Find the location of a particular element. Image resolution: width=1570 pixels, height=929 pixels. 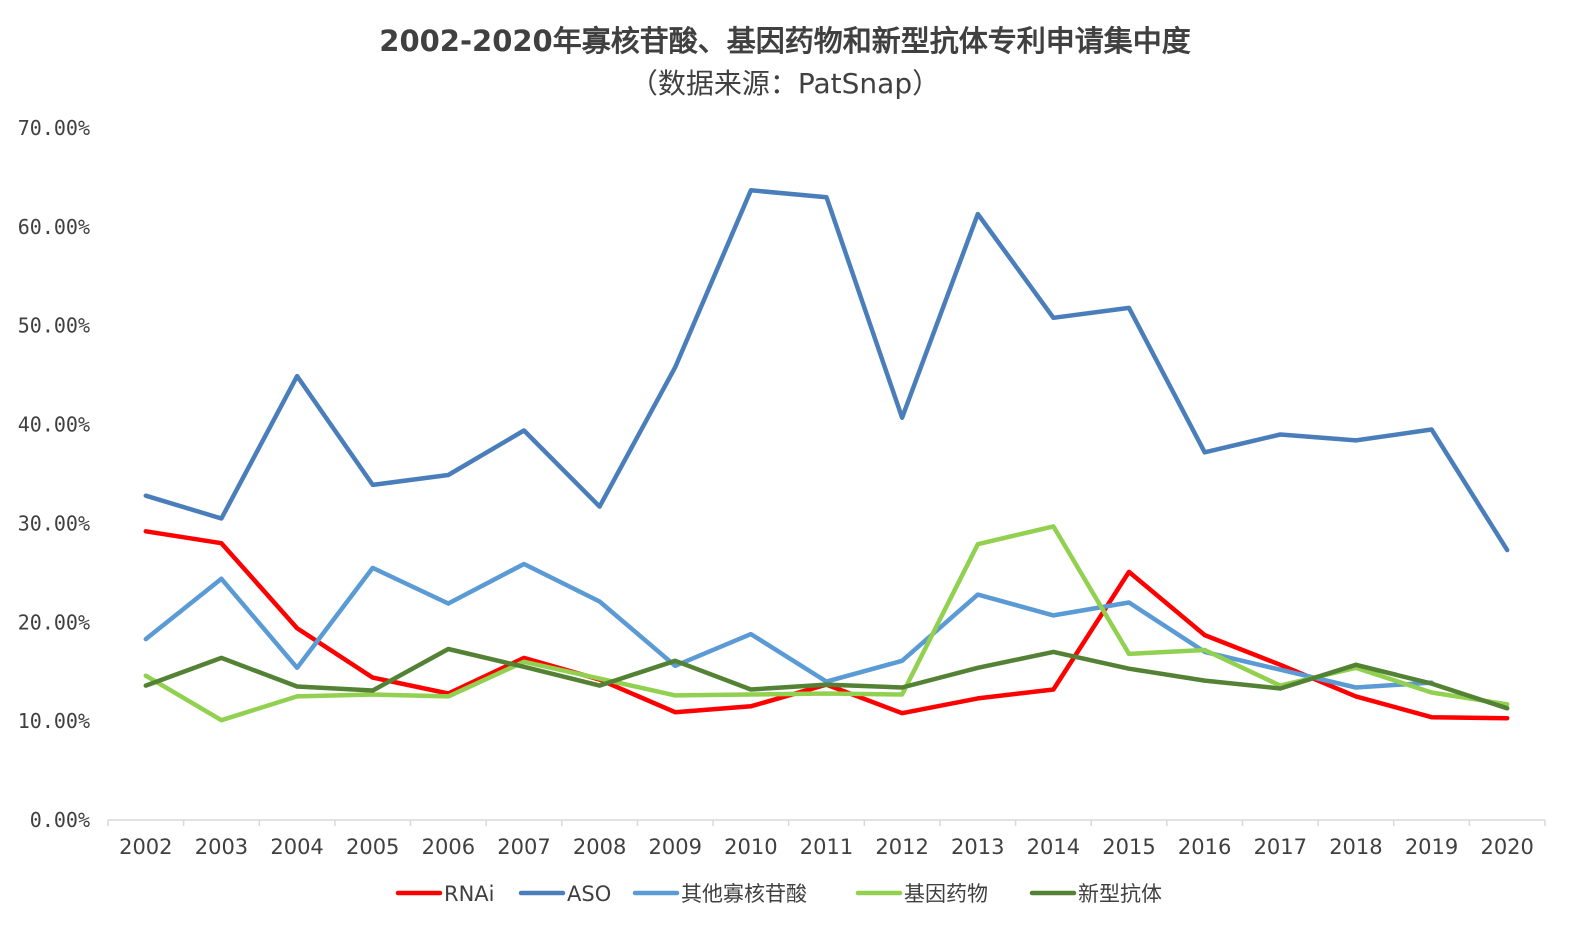

x-tick-label: 2020 is located at coordinates (1506, 847).